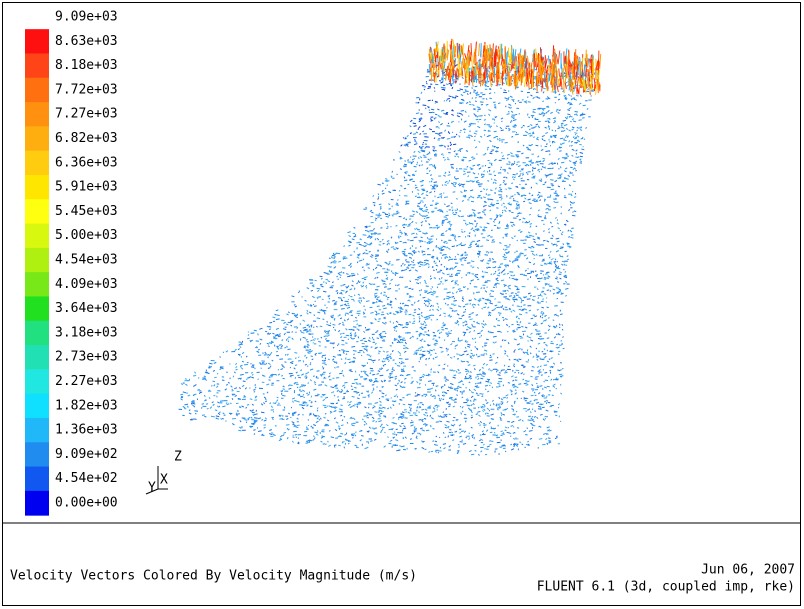  Describe the element at coordinates (86, 114) in the screenshot. I see `legend-label: 7.27e+03` at that location.